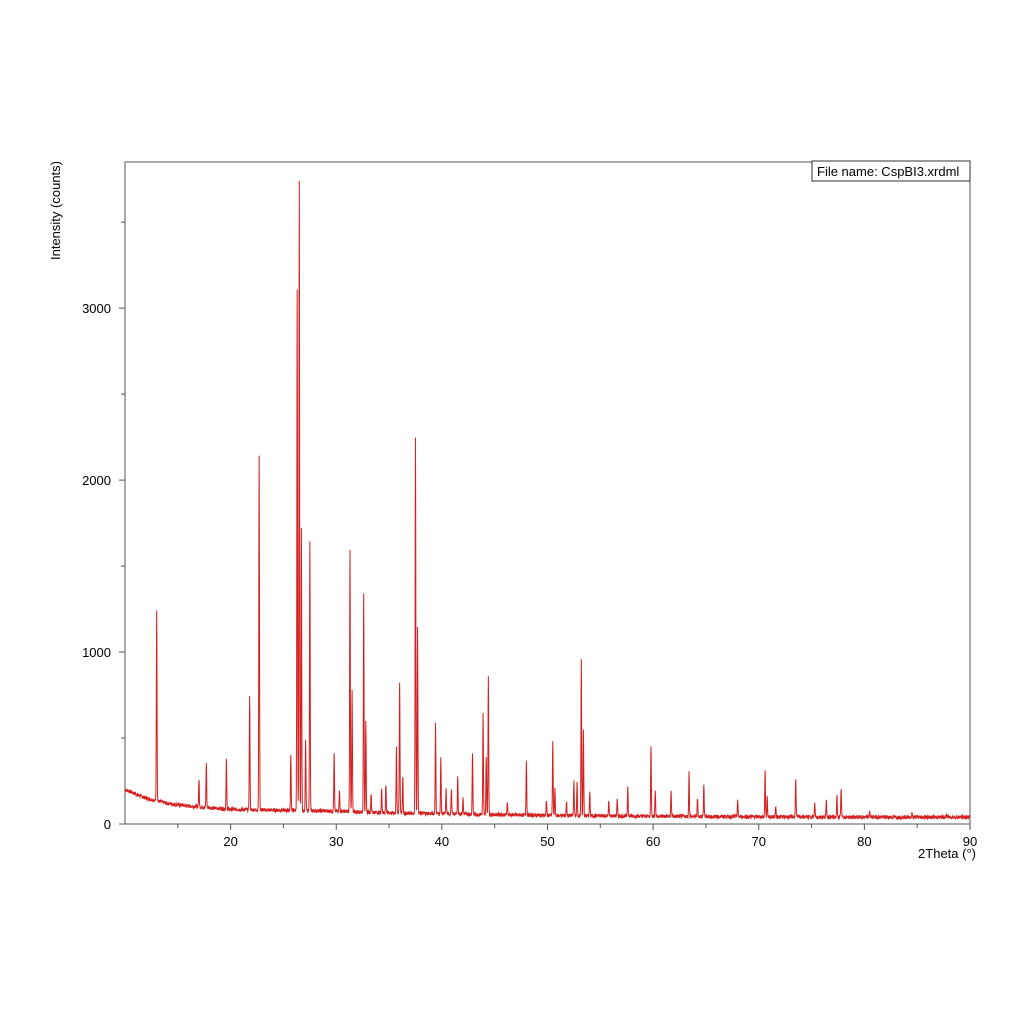  I want to click on y-tick-label: 1000, so click(96, 652).